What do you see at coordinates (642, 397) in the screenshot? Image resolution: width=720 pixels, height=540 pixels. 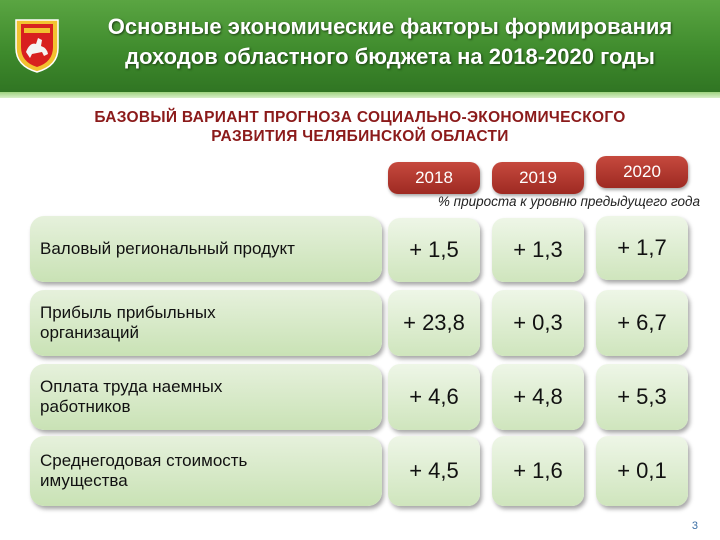 I see `value-cell: + 5,3` at bounding box center [642, 397].